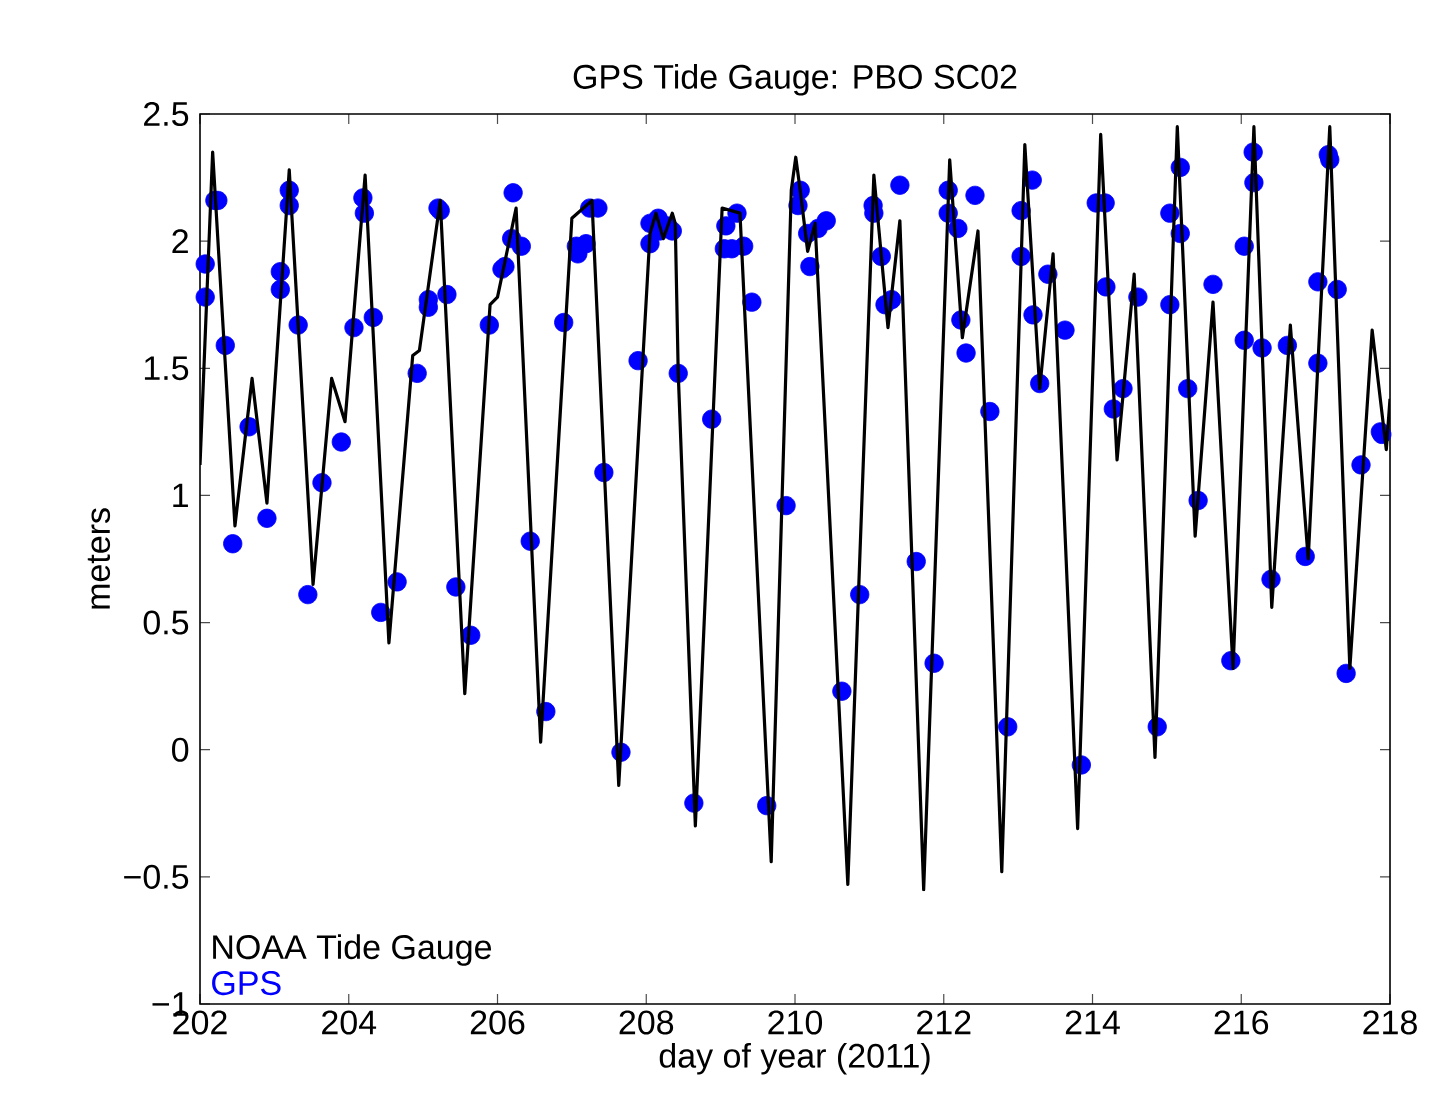 The height and width of the screenshot is (1120, 1430). Describe the element at coordinates (795, 79) in the screenshot. I see `chart-title: GPS Tide Gauge: PBO SC02` at that location.